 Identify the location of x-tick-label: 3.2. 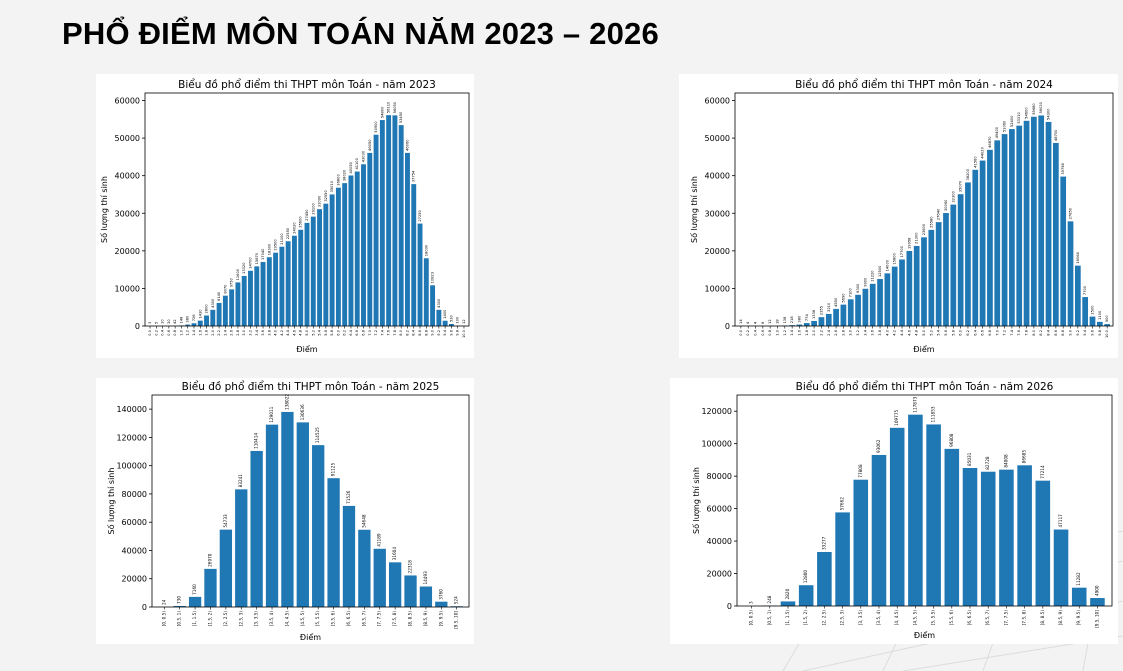
(250, 333).